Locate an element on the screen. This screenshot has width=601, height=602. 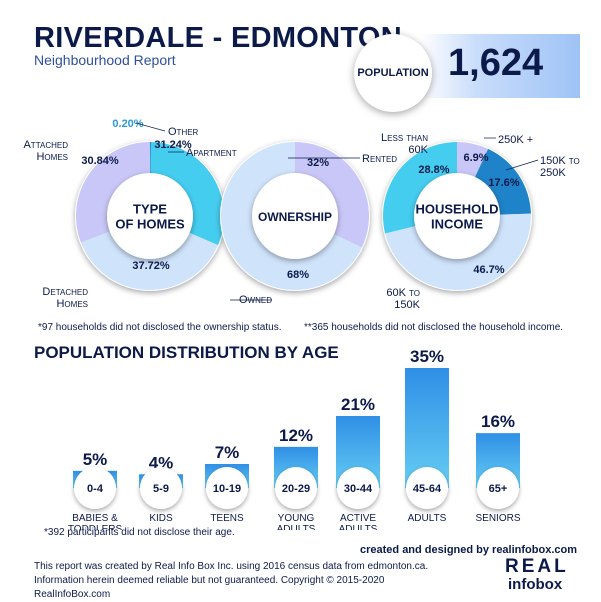
ownership-value-label: 68% is located at coordinates (298, 275).